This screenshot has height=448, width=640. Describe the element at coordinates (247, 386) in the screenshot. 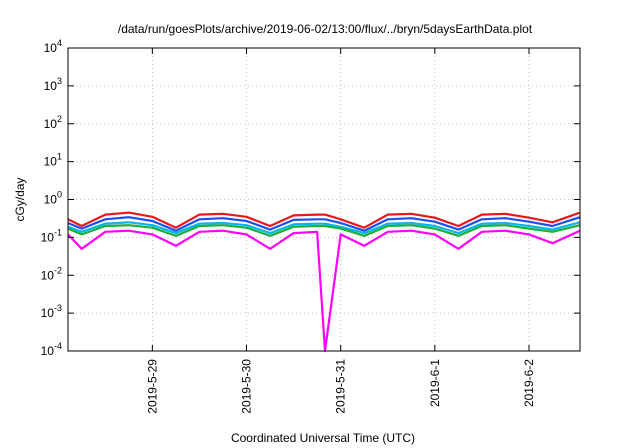

I see `x-tick-label: 2019-5-30` at that location.